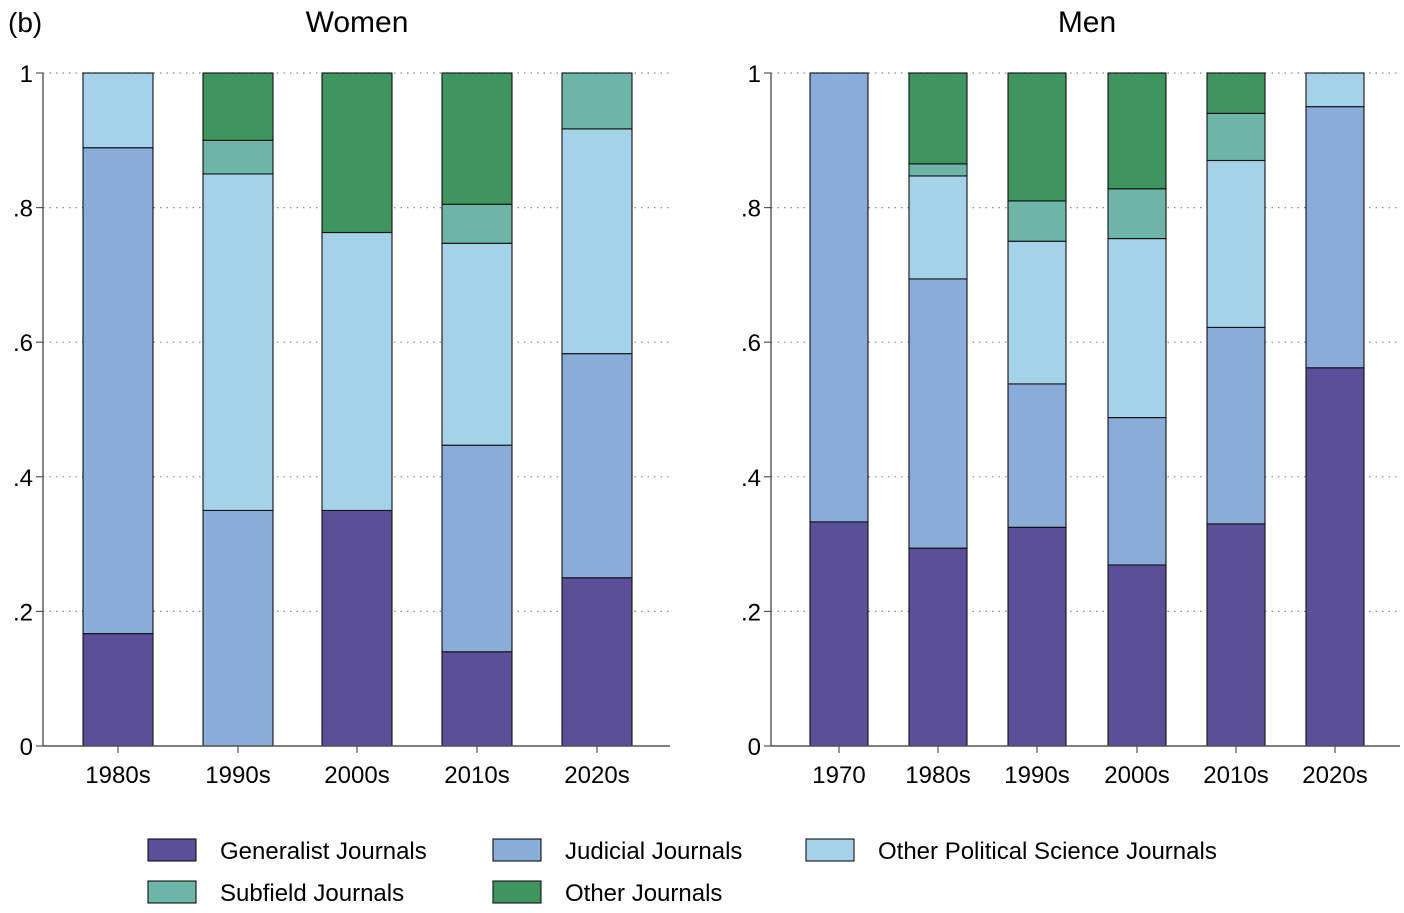 The image size is (1404, 913). I want to click on x-tick-label: 1970, so click(838, 775).